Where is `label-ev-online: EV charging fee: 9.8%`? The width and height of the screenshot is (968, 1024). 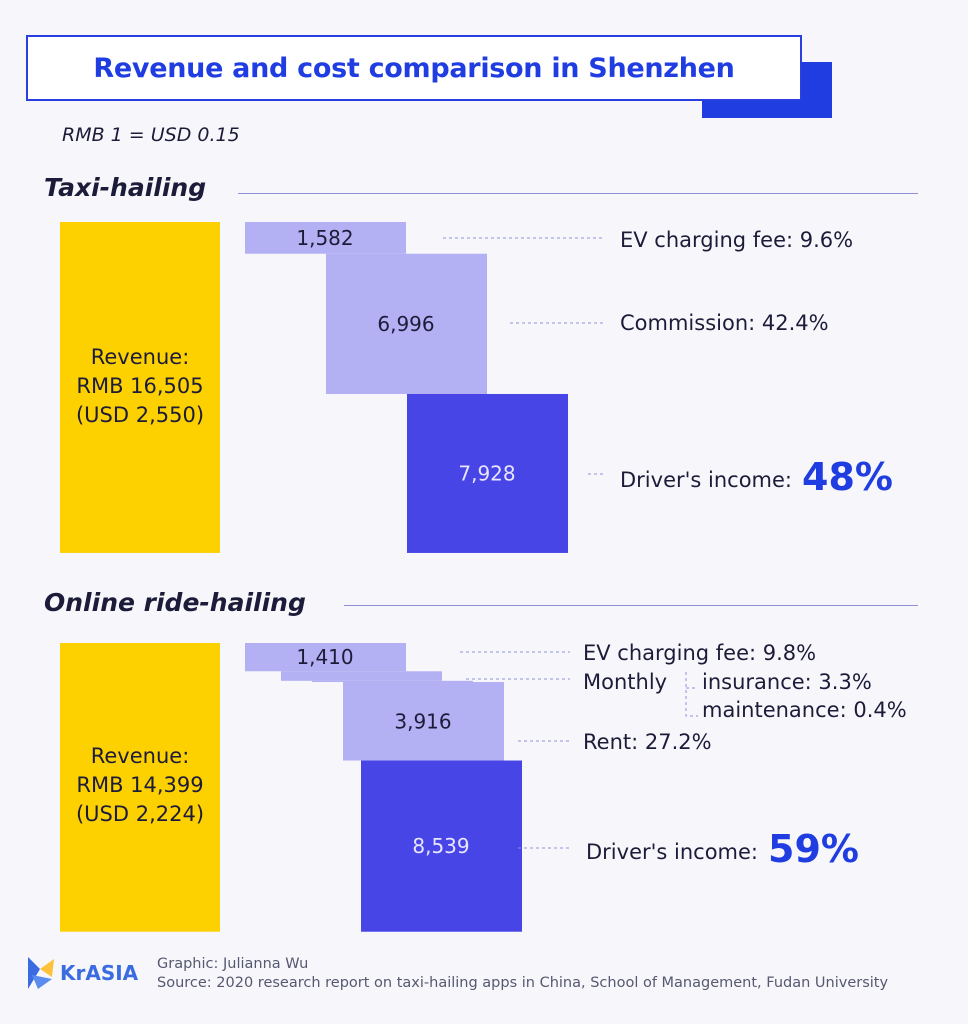 label-ev-online: EV charging fee: 9.8% is located at coordinates (700, 653).